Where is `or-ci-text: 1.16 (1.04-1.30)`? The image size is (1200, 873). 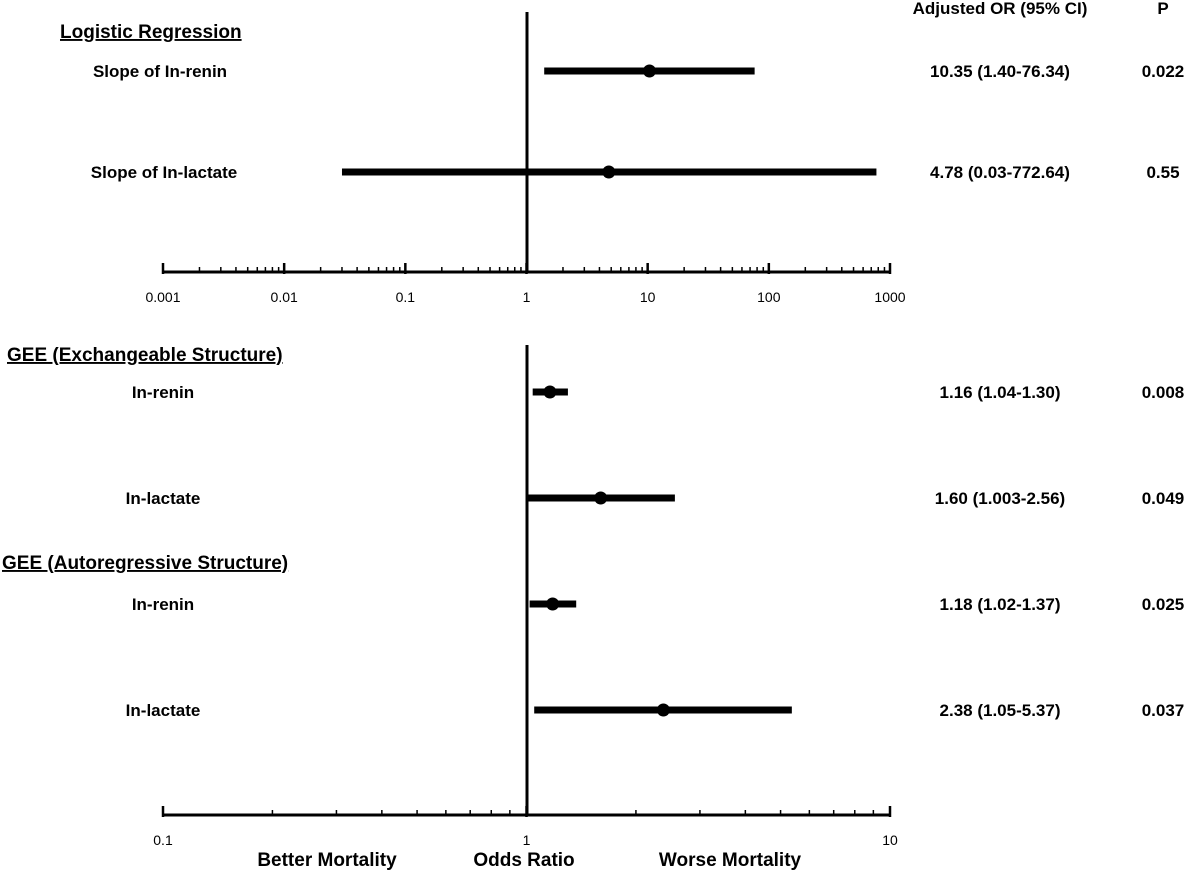 or-ci-text: 1.16 (1.04-1.30) is located at coordinates (1000, 392).